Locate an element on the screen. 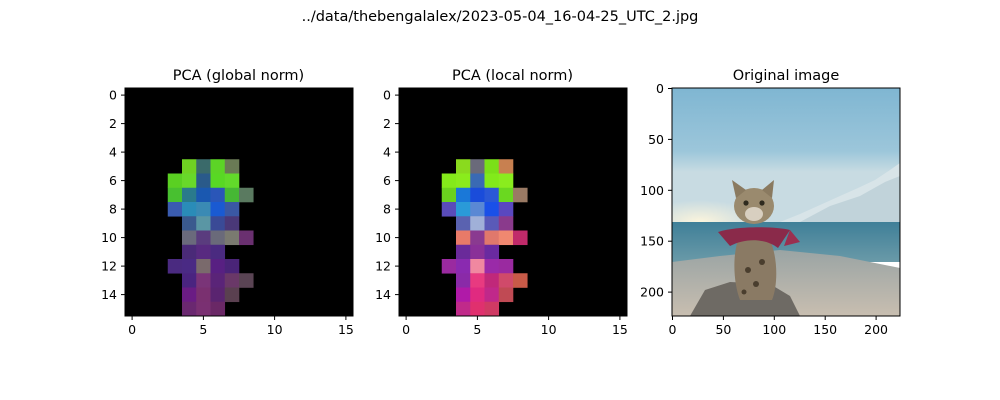  photo-cat-ear-left is located at coordinates (739, 189).